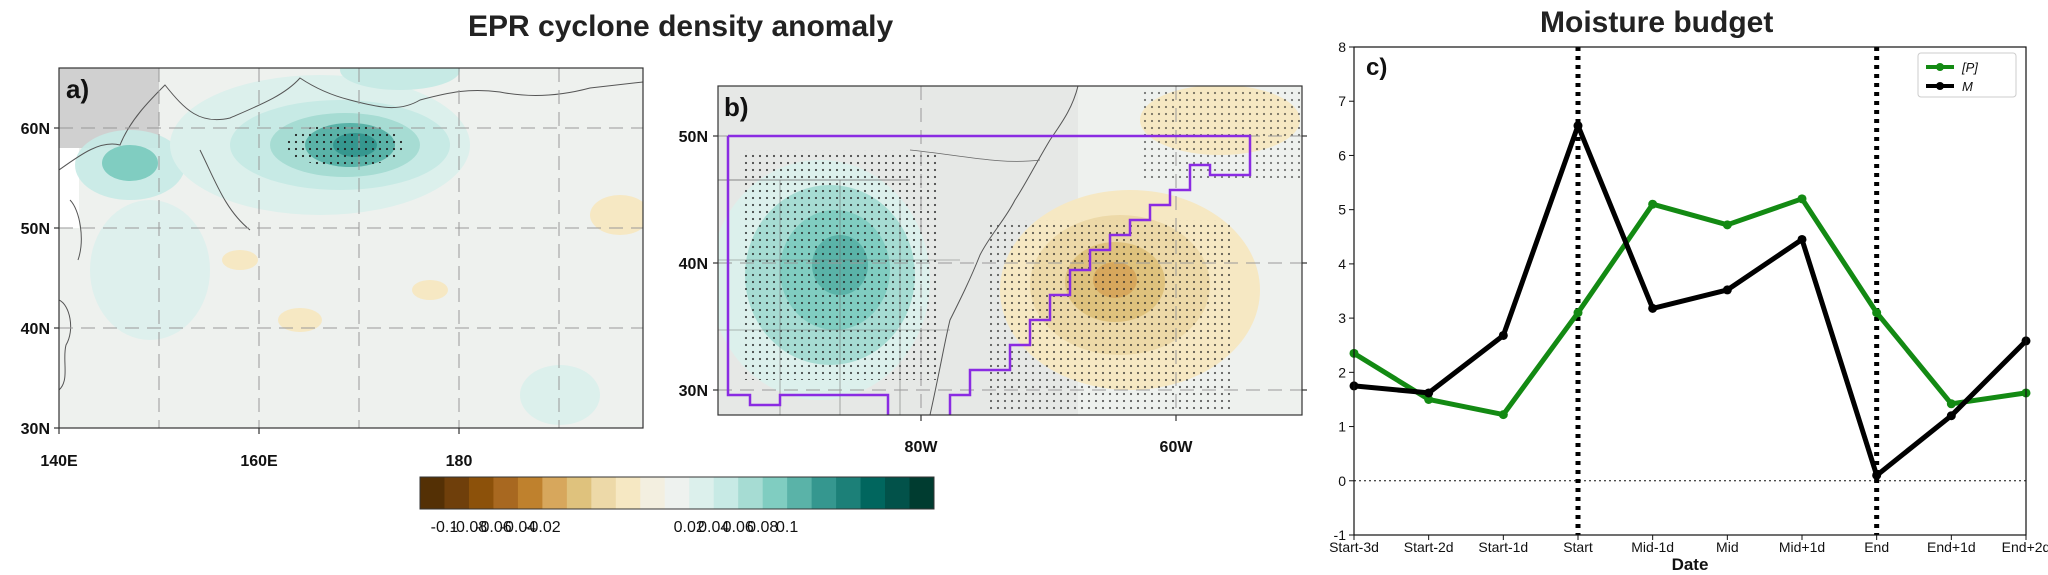 The width and height of the screenshot is (2048, 575). I want to click on chart-y-tick-label: 1, so click(1342, 427).